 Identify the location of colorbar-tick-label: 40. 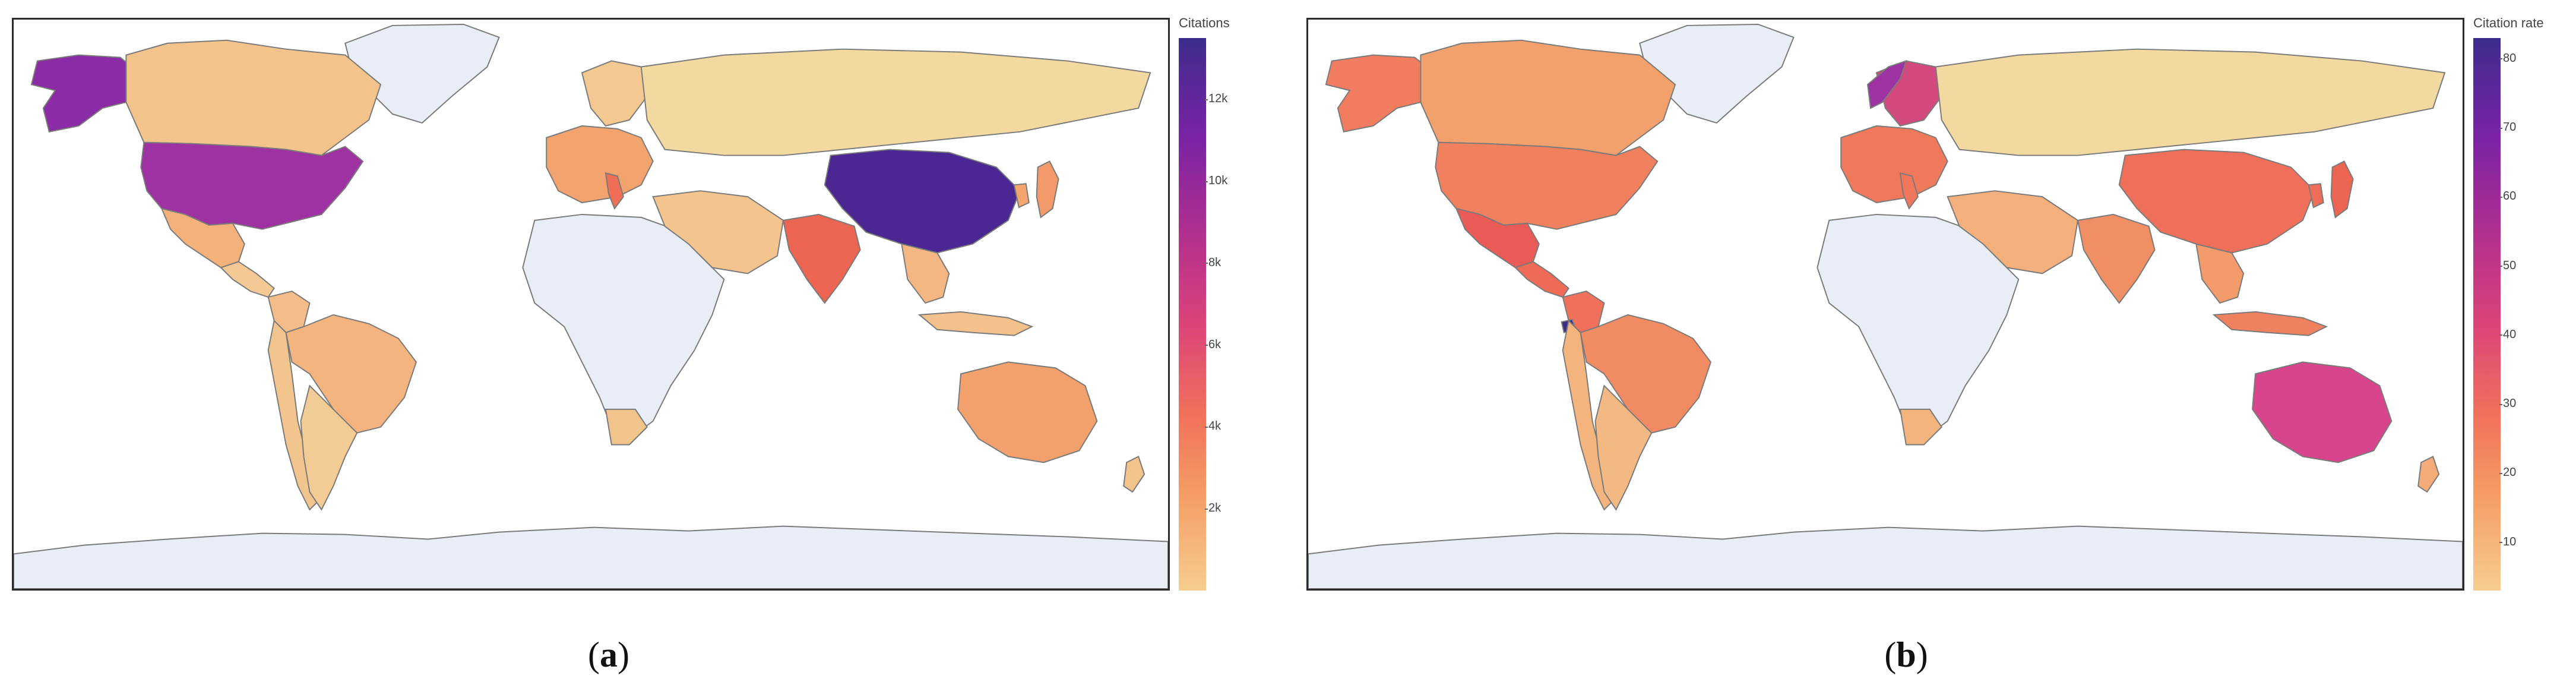
(2508, 334).